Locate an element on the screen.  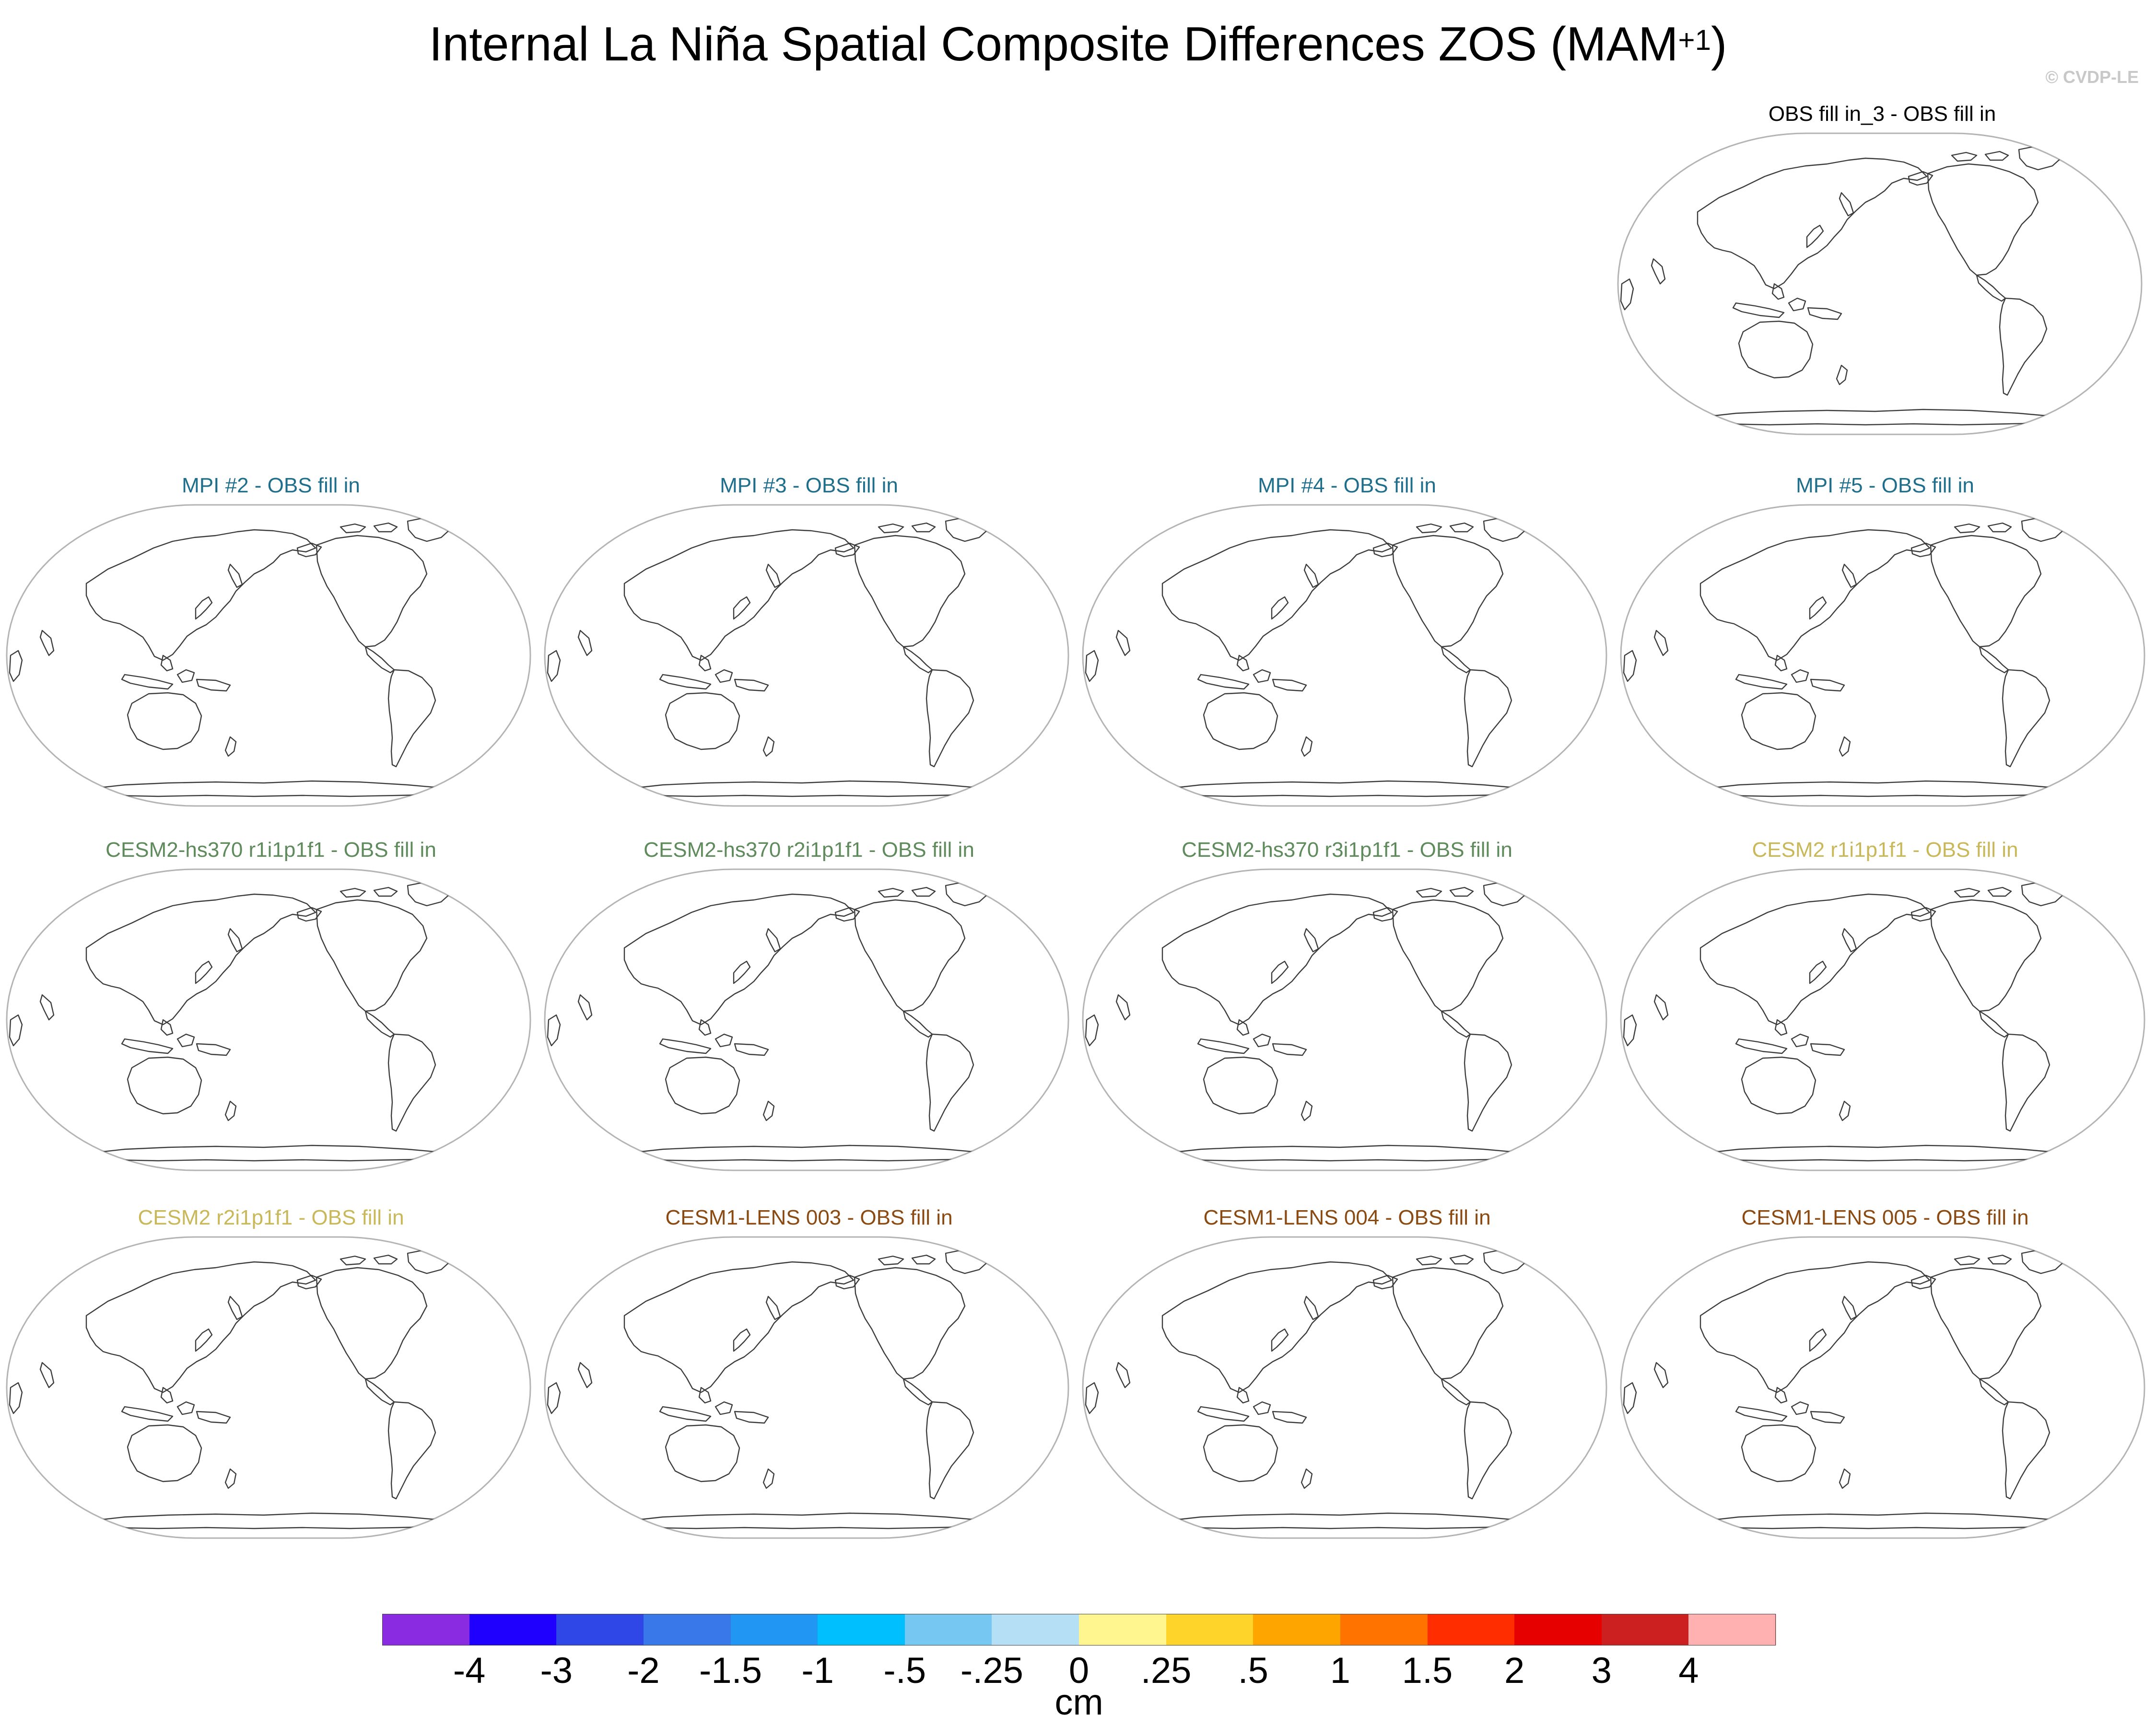
colorbar-tick-label: 0 is located at coordinates (1079, 1671).